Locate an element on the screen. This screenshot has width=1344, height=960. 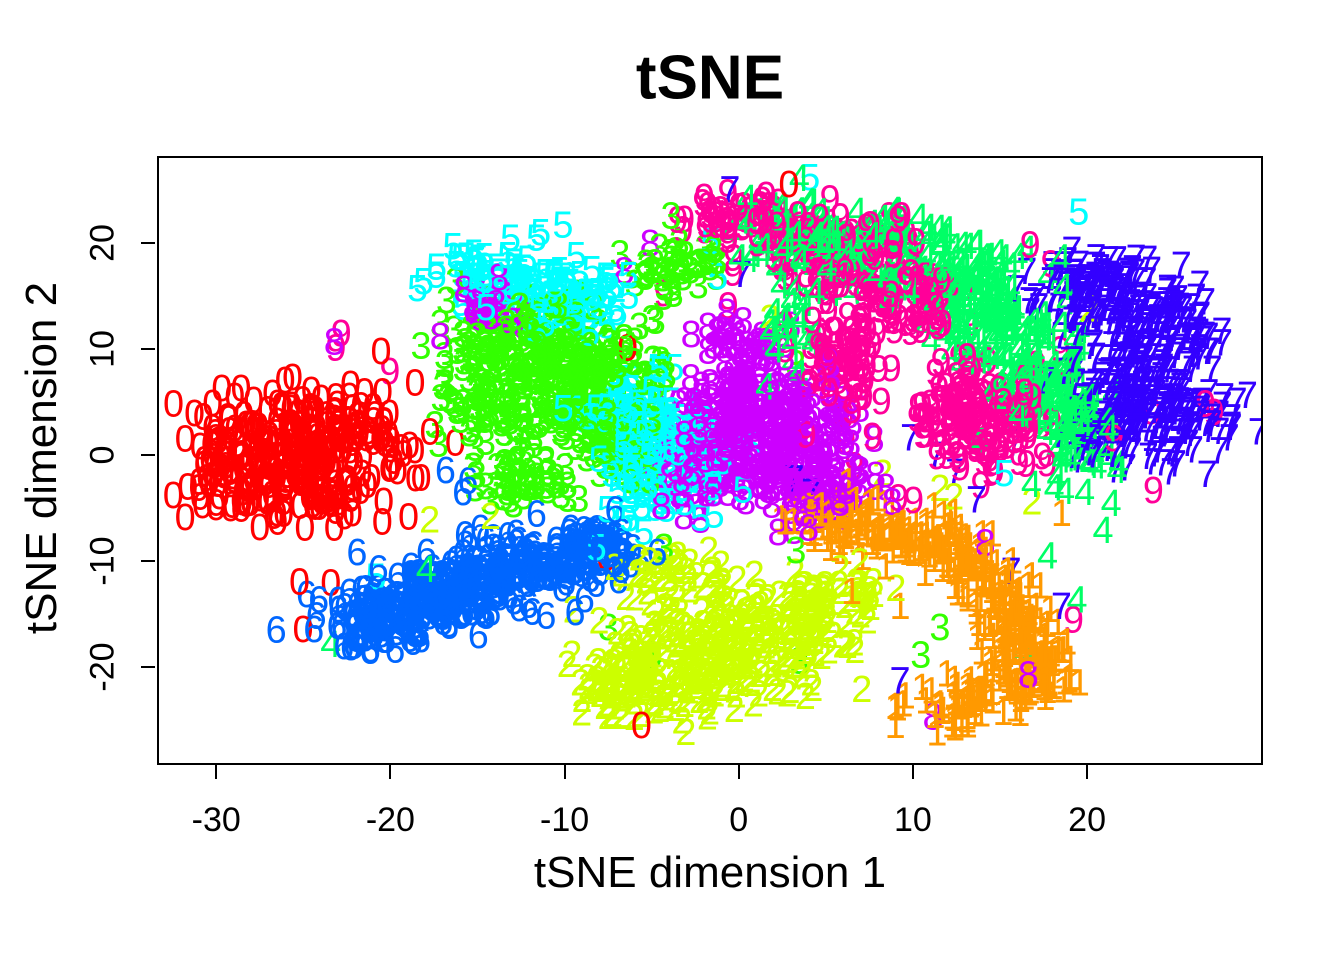
x-tick-label: -20 is located at coordinates (390, 820).